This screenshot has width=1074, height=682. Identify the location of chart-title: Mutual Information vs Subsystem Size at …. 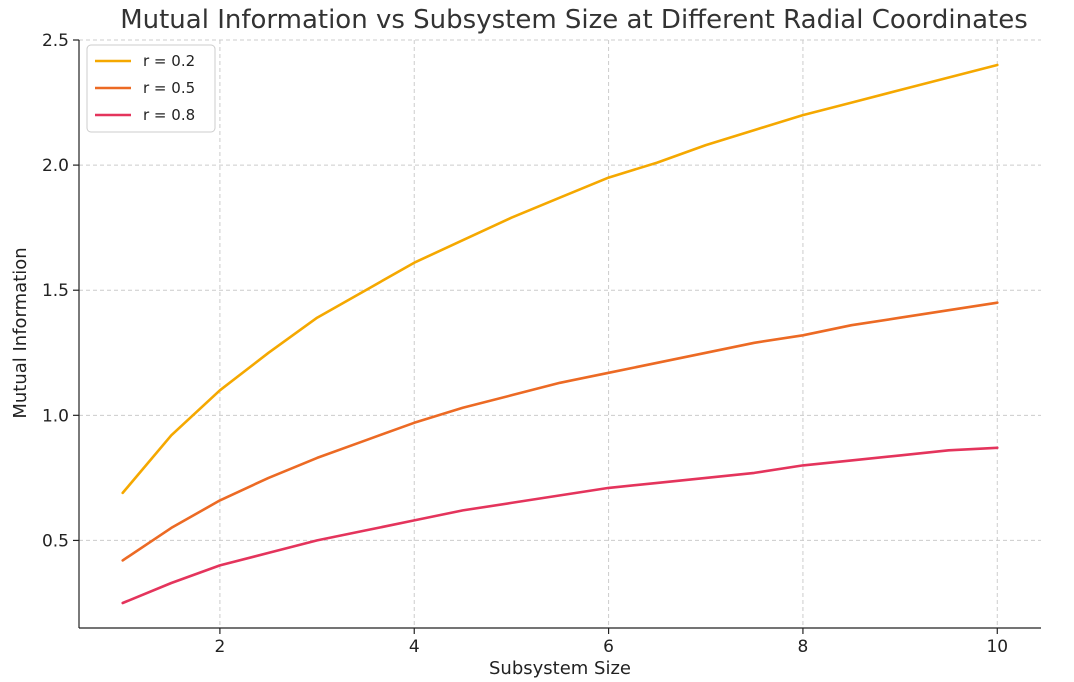
(574, 20).